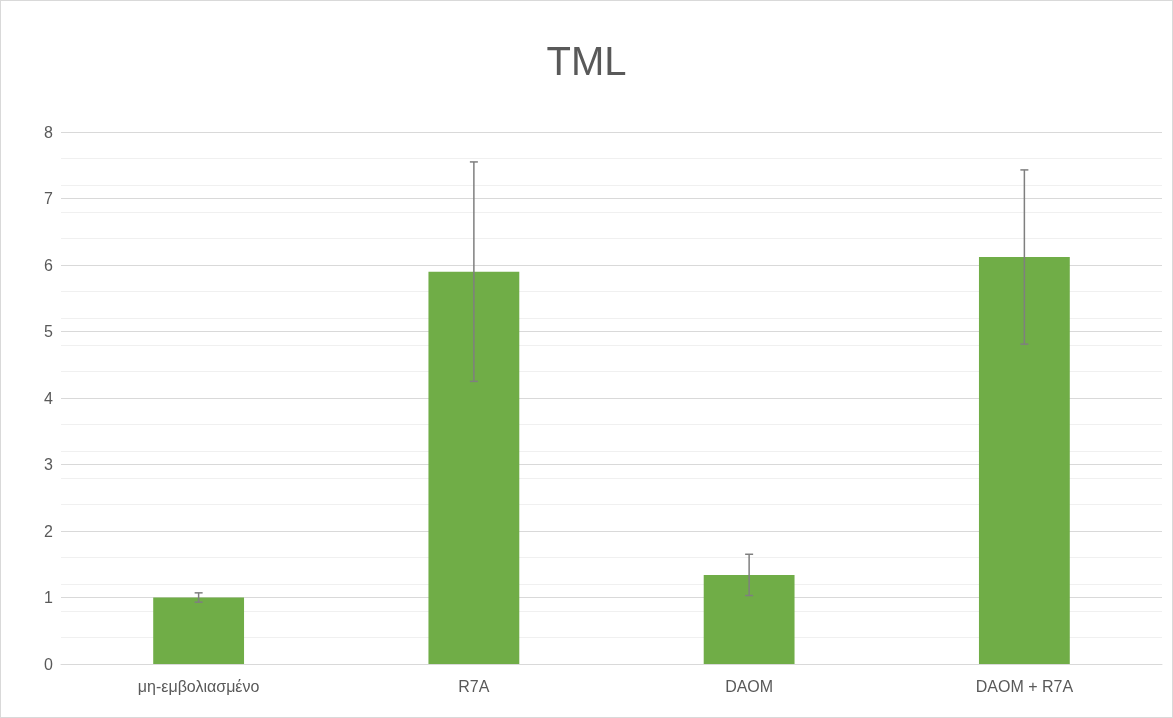 Image resolution: width=1173 pixels, height=718 pixels. What do you see at coordinates (49, 265) in the screenshot?
I see `y-tick-label: 6` at bounding box center [49, 265].